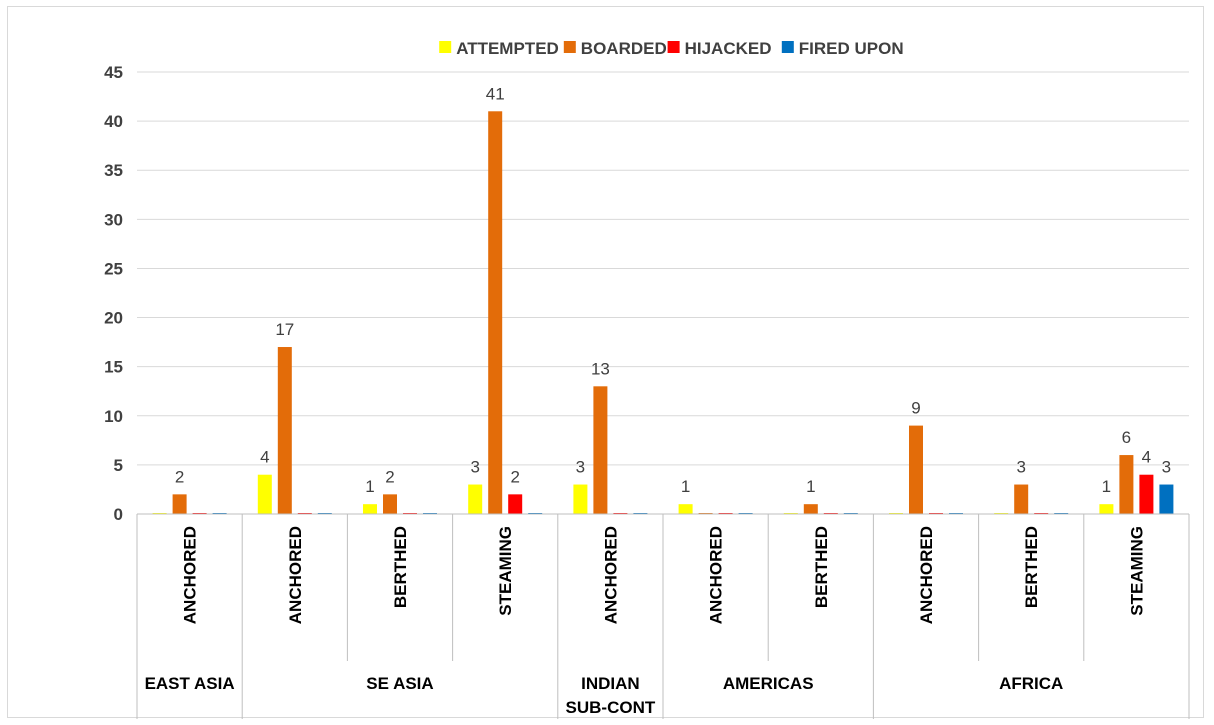 The width and height of the screenshot is (1214, 725). What do you see at coordinates (1126, 437) in the screenshot?
I see `data-label: 6` at bounding box center [1126, 437].